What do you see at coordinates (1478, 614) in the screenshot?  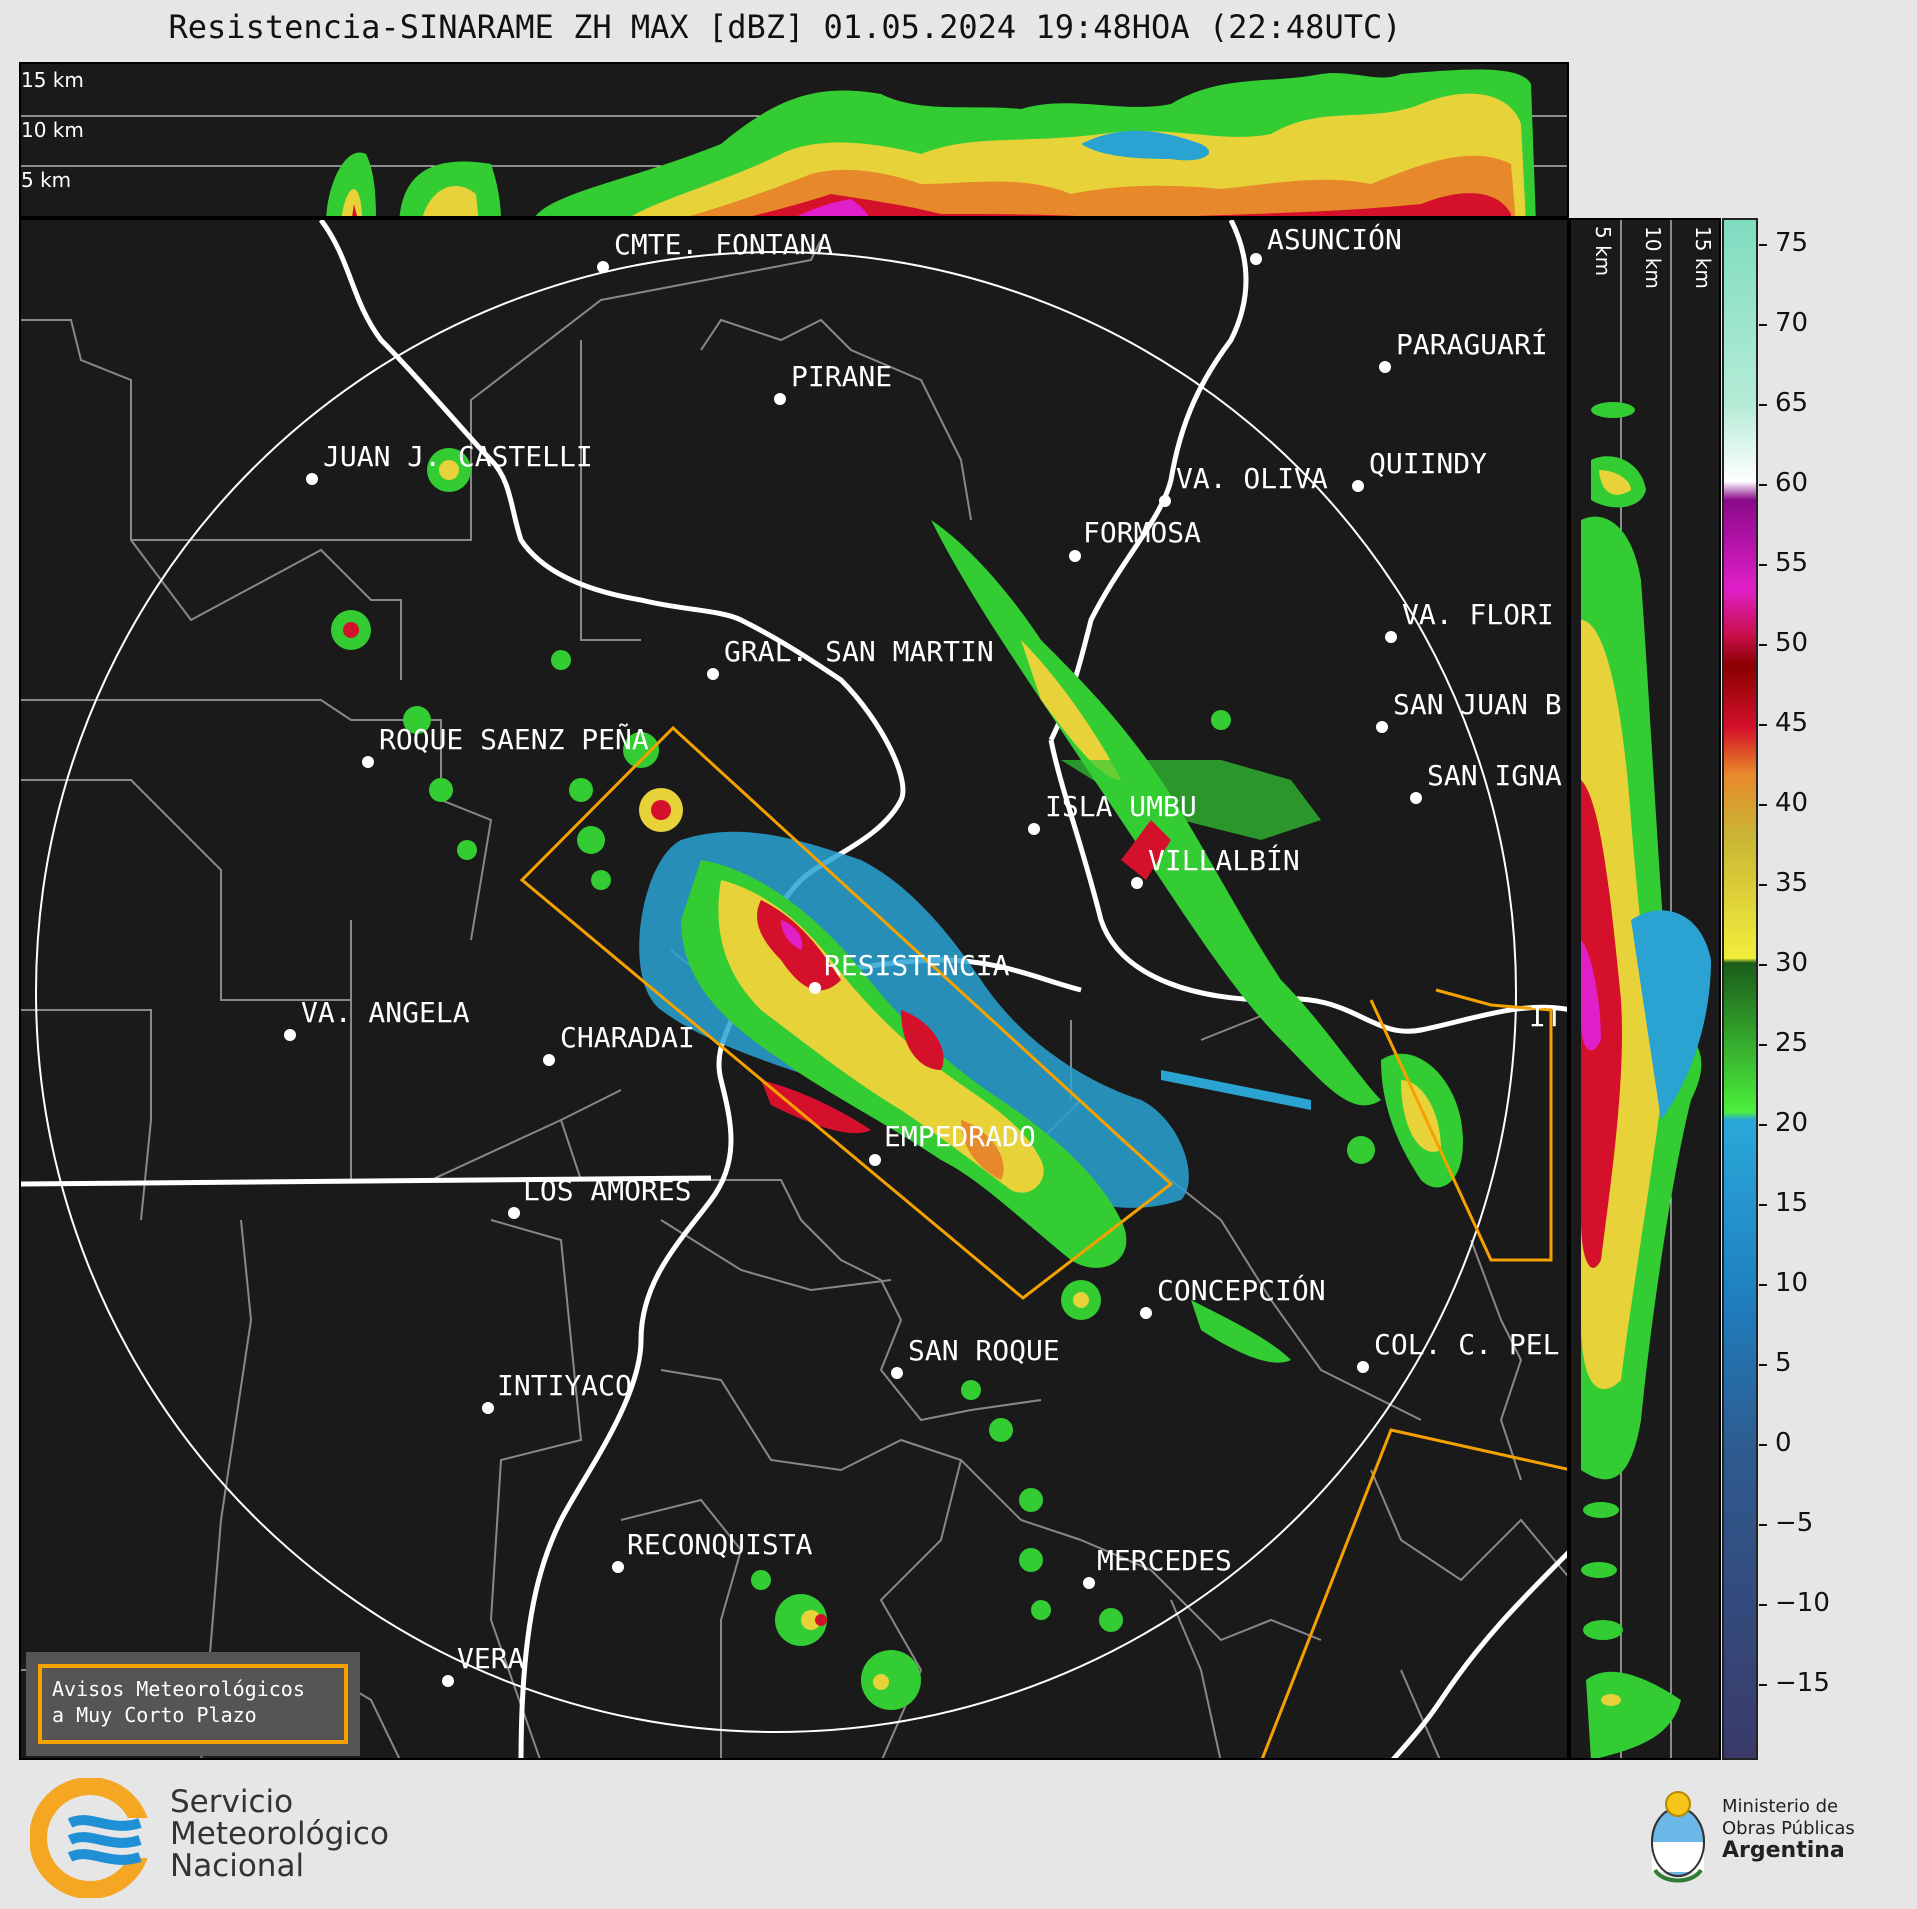 I see `city-label-va-flori: VA. FLORI` at bounding box center [1478, 614].